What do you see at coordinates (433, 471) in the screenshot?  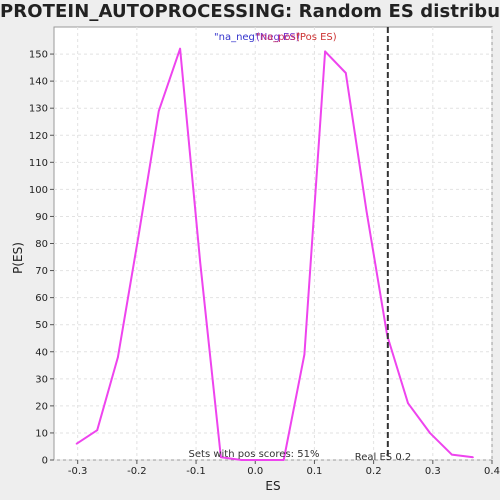 I see `x-tick-label: 0.3` at bounding box center [433, 471].